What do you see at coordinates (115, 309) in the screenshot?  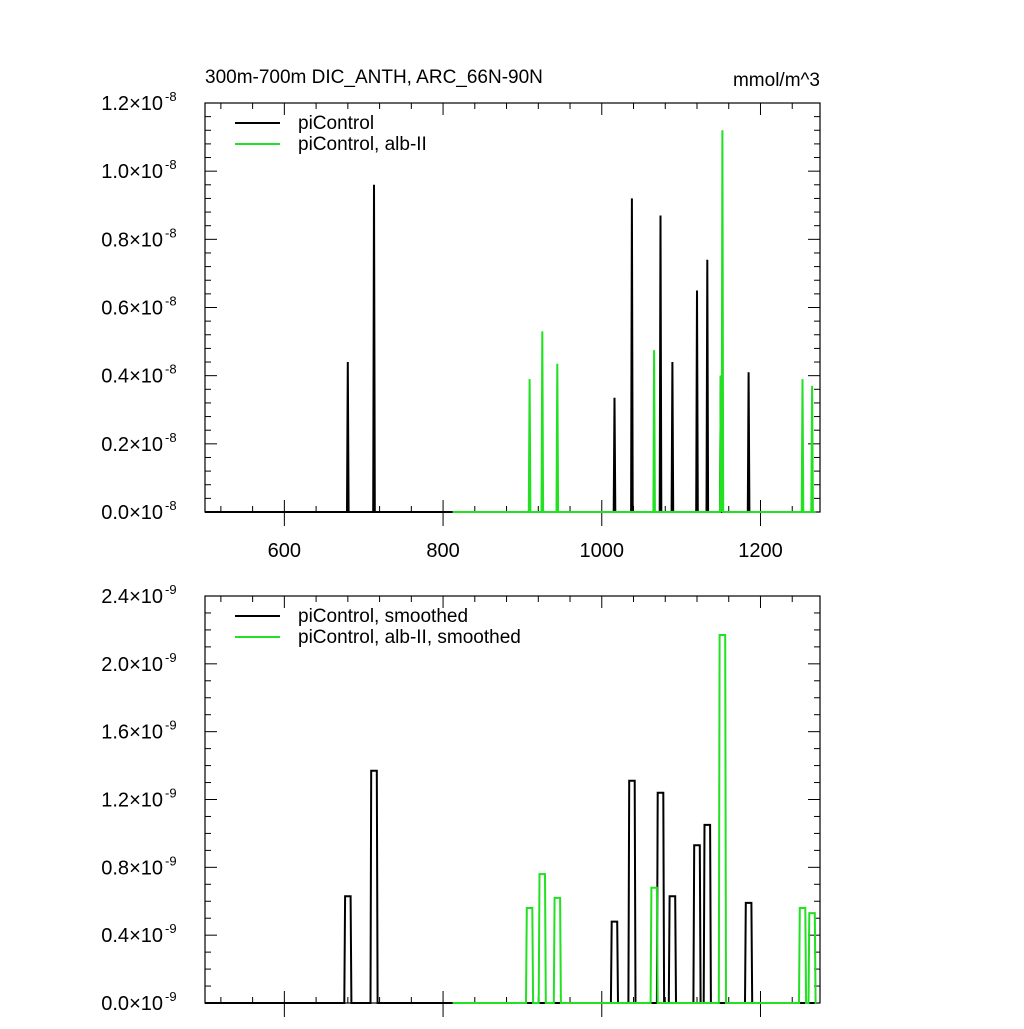 I see `y-tick-mantissa: 0.6` at bounding box center [115, 309].